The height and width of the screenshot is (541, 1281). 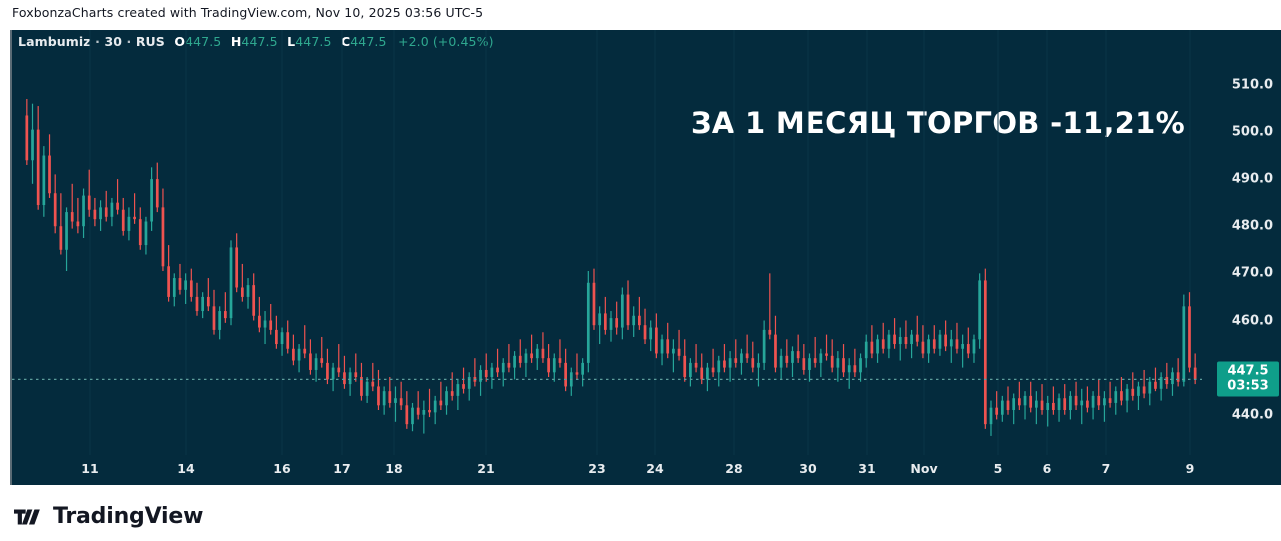 I want to click on time-tick-31: 31, so click(x=867, y=468).